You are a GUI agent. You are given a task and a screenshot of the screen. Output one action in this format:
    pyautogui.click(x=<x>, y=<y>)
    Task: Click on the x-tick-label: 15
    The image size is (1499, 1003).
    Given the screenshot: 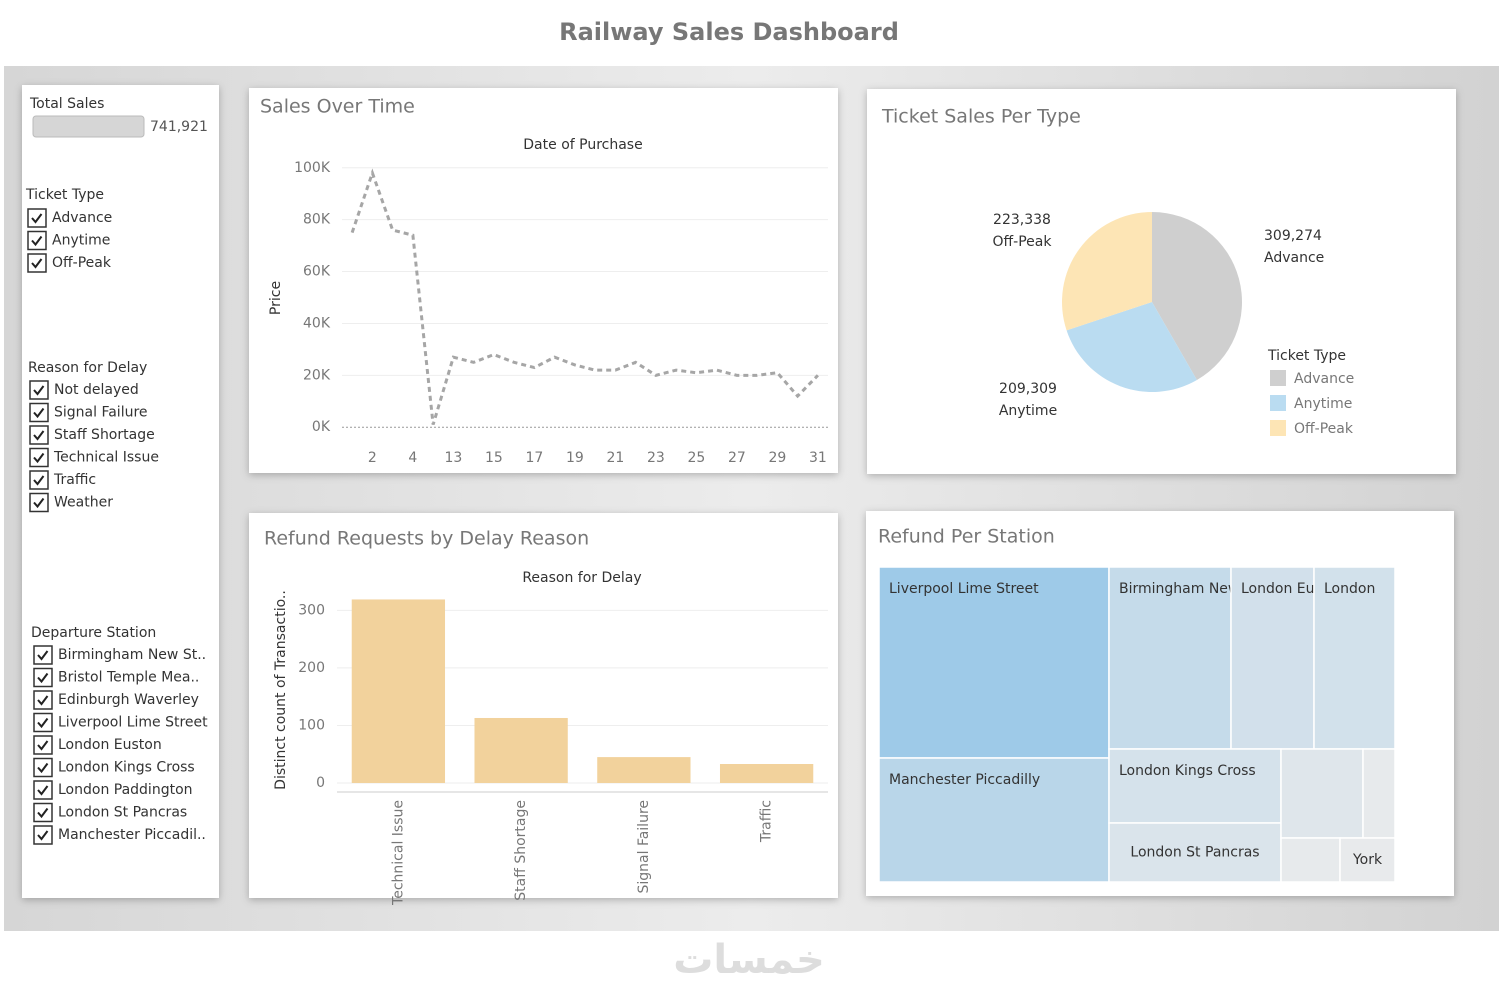 What is the action you would take?
    pyautogui.click(x=494, y=458)
    